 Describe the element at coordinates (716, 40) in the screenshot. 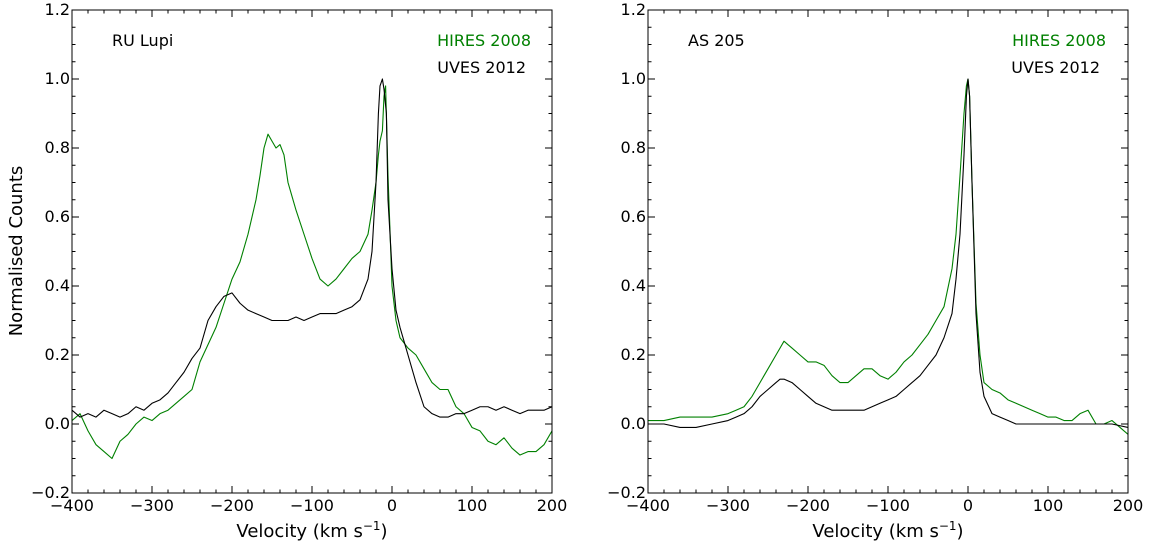

I see `star-label-as-205: AS 205` at that location.